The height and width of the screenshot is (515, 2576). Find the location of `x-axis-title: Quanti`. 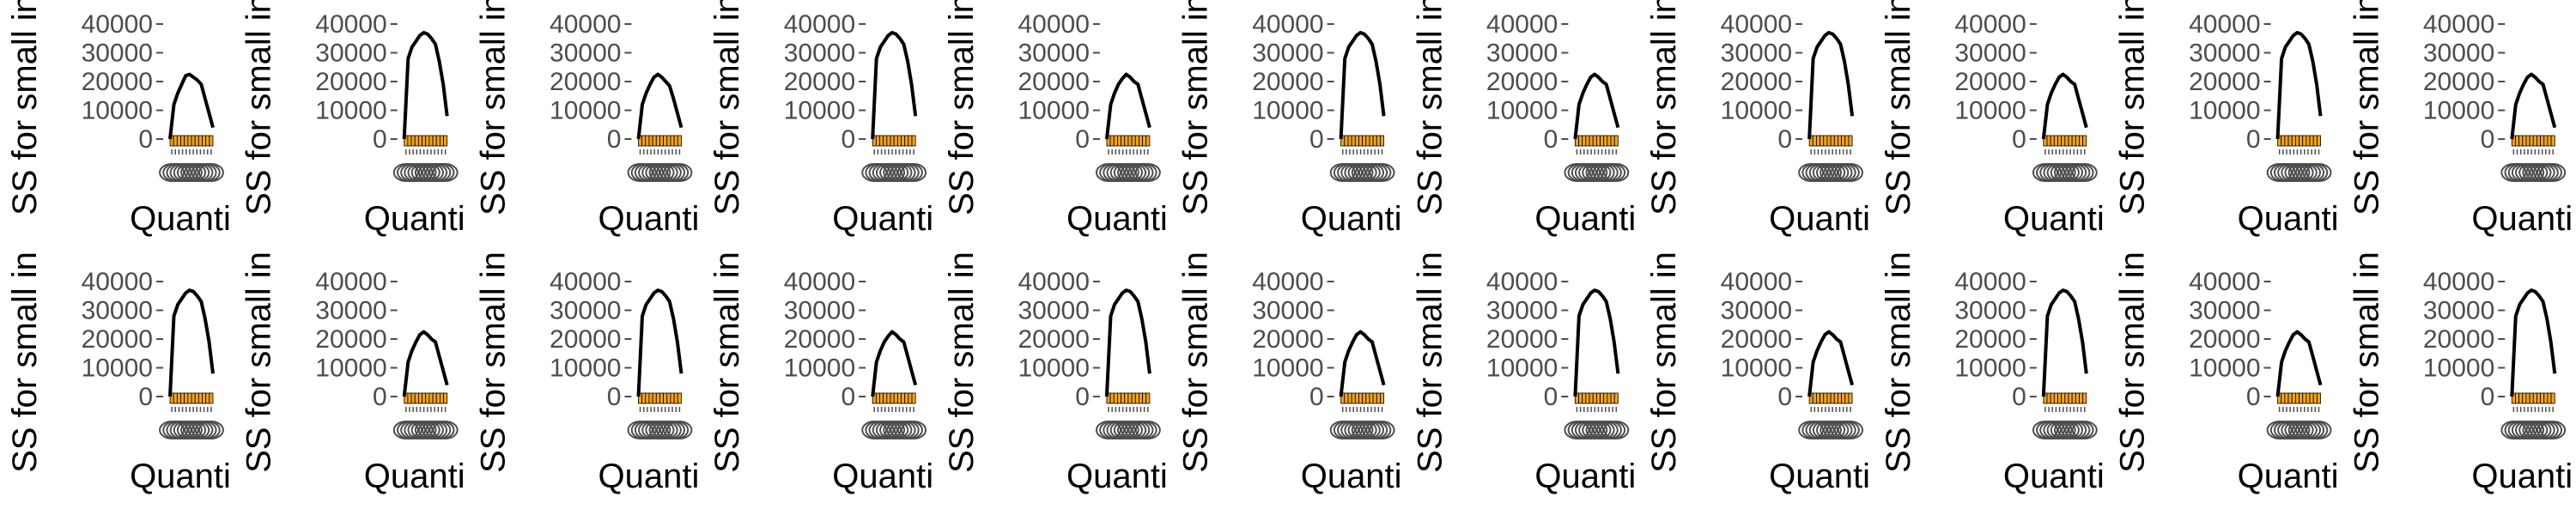

x-axis-title: Quanti is located at coordinates (882, 476).